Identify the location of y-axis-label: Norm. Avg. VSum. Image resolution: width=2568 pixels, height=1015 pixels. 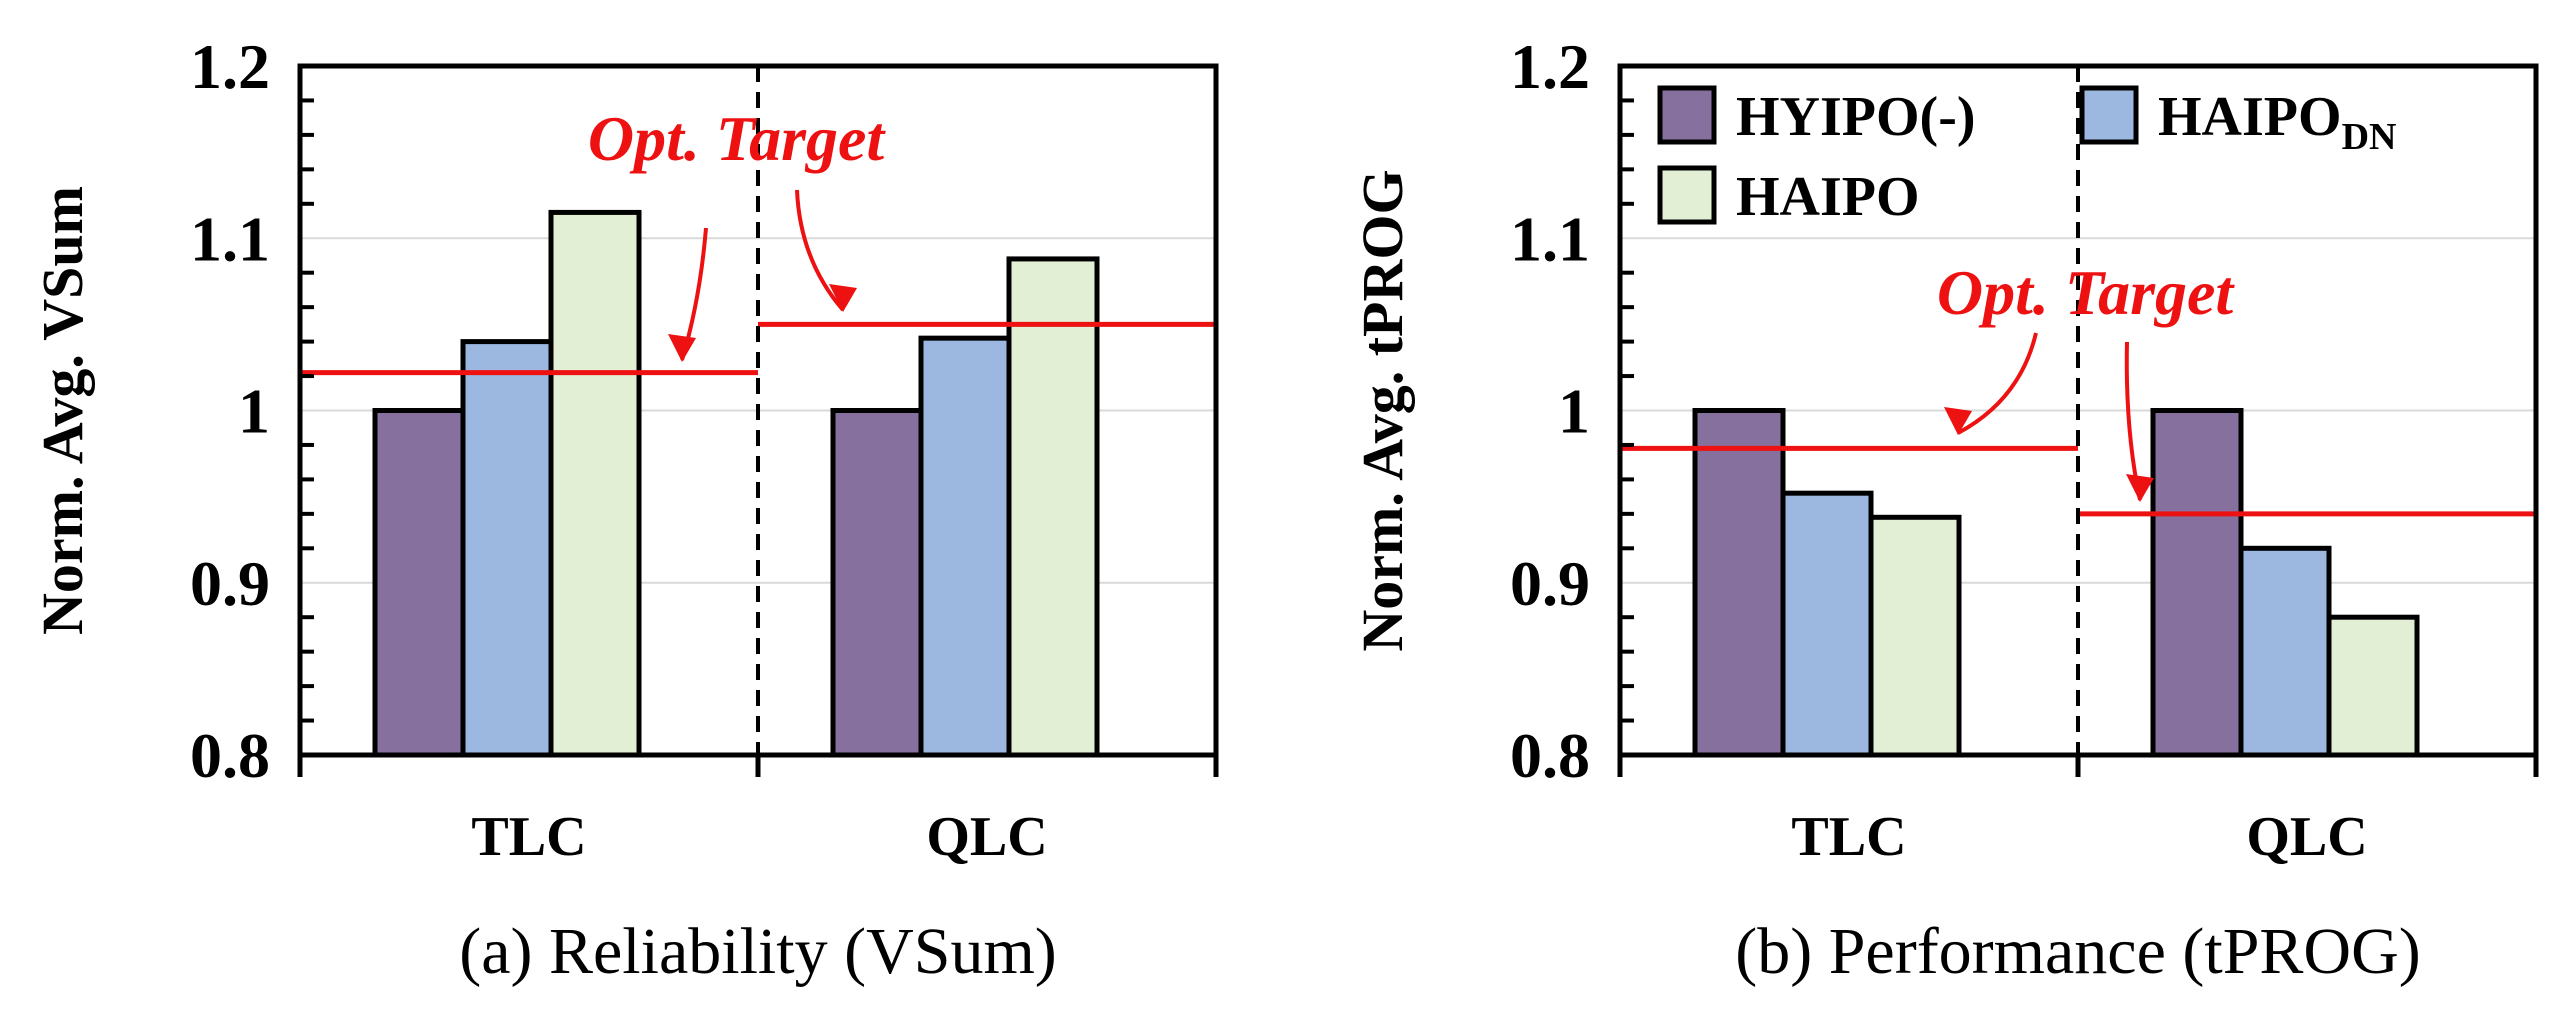
(62, 410).